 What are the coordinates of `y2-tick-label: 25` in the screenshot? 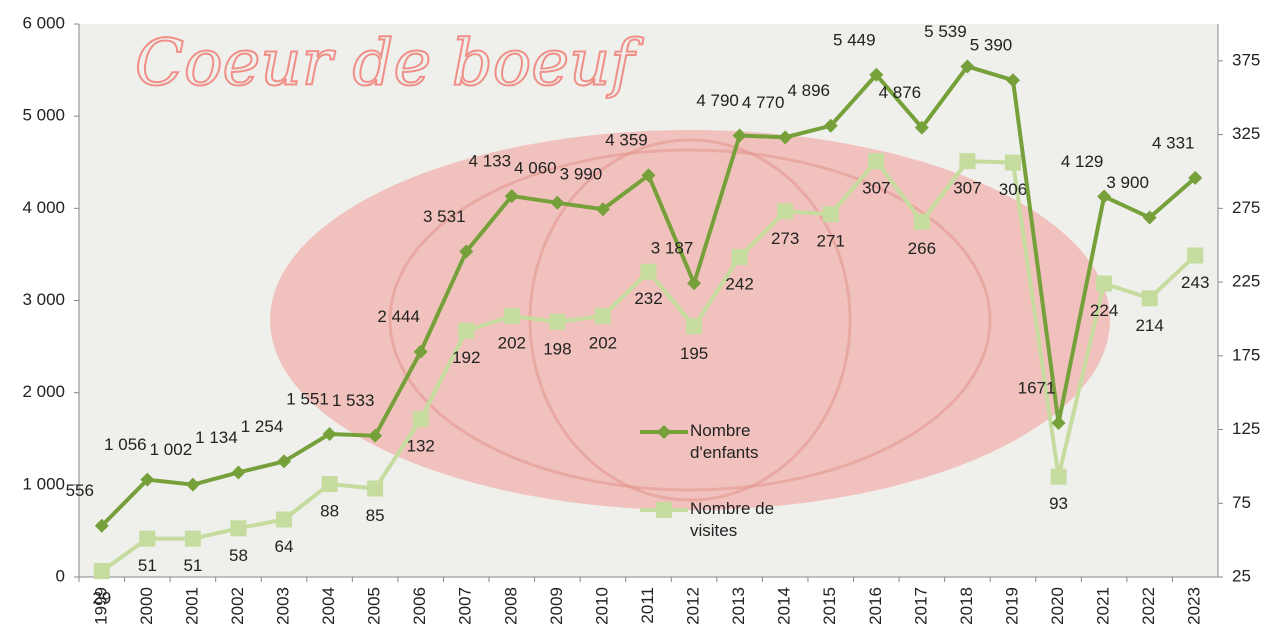 It's located at (1241, 575).